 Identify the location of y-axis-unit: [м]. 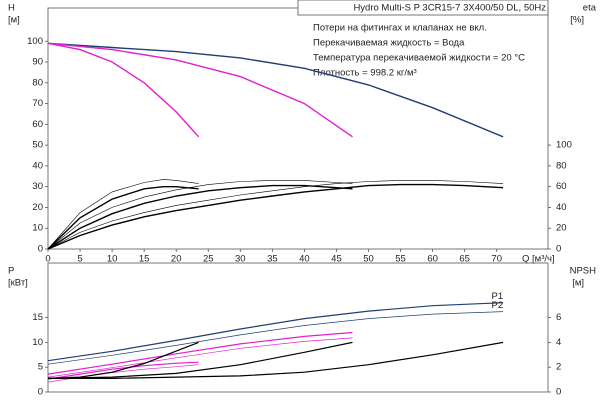
(14, 20).